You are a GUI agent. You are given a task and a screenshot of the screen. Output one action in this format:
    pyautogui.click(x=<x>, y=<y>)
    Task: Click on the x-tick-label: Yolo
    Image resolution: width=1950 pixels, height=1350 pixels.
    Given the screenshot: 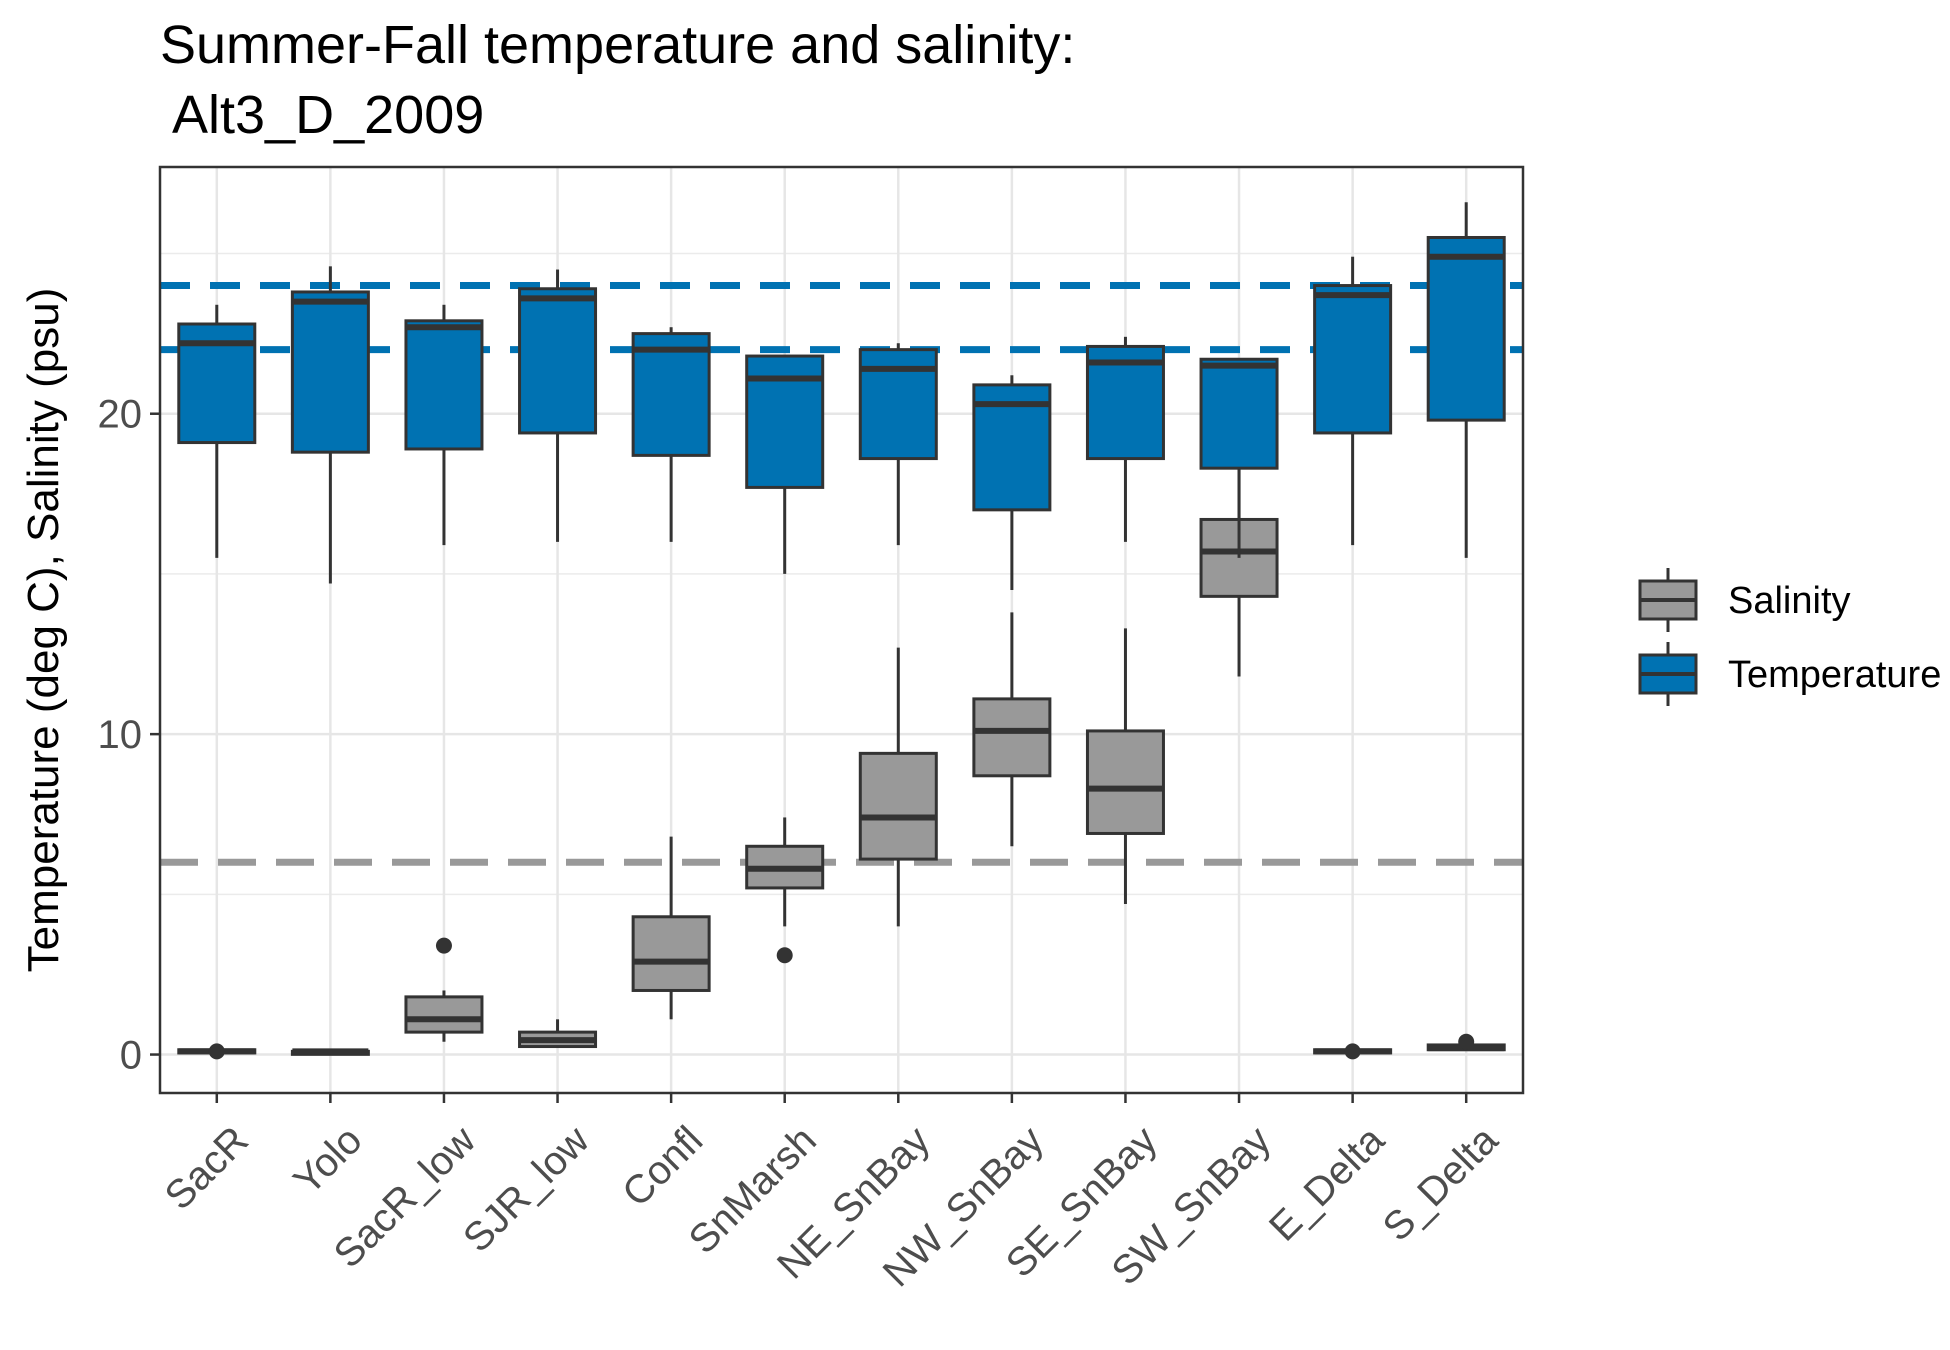 What is the action you would take?
    pyautogui.click(x=327, y=1160)
    